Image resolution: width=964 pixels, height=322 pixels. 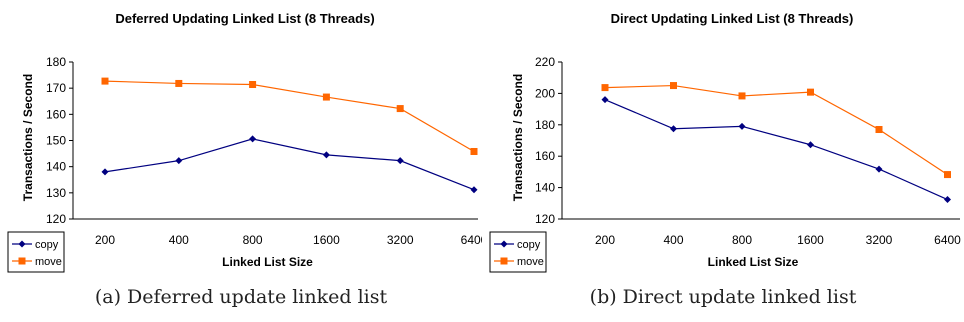 I want to click on chart0-y-axis-label: Transactions / Second, so click(x=28, y=137).